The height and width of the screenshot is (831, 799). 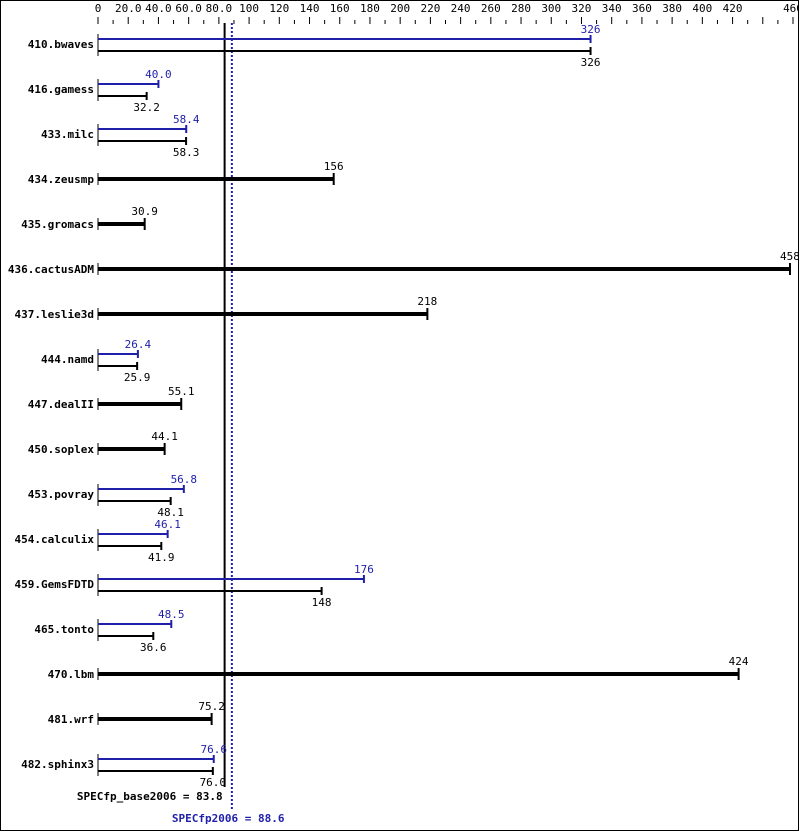 What do you see at coordinates (138, 344) in the screenshot?
I see `peak-value-label: 26.4` at bounding box center [138, 344].